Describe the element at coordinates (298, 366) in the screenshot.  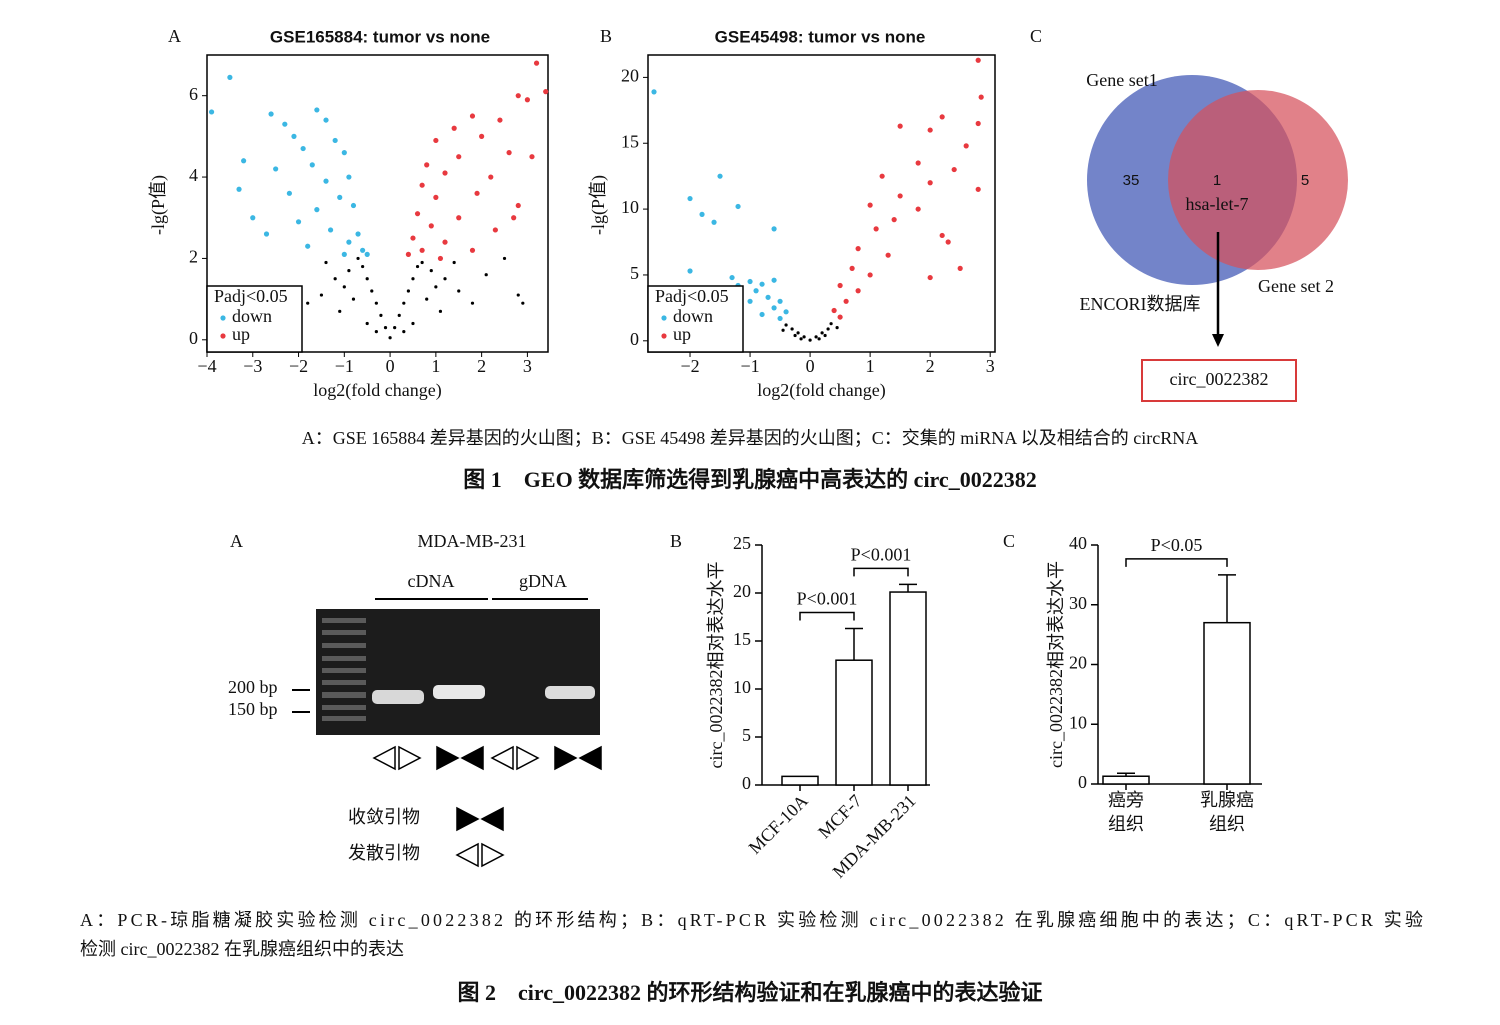
I see `x-tick-label: −2` at that location.